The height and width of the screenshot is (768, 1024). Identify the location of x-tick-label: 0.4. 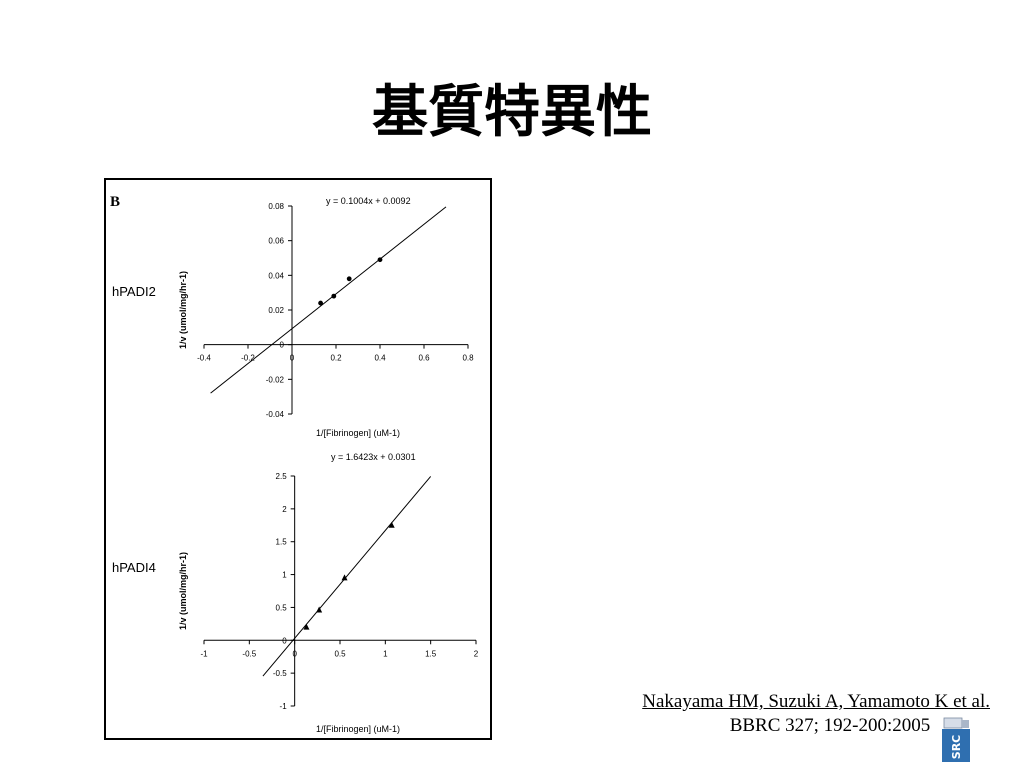
(380, 358).